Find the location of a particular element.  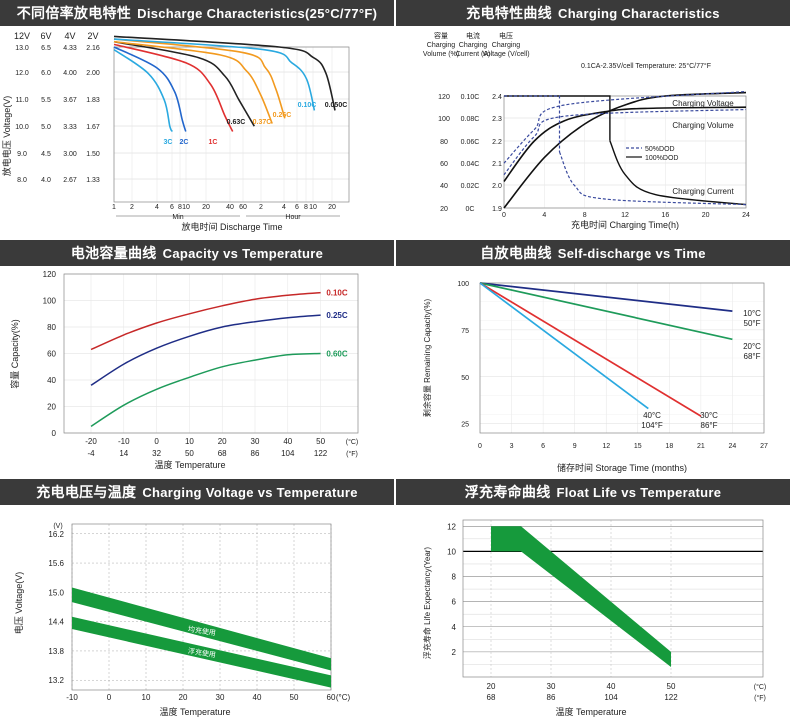

x-axis-label: 温度 Temperature is located at coordinates (194, 711).